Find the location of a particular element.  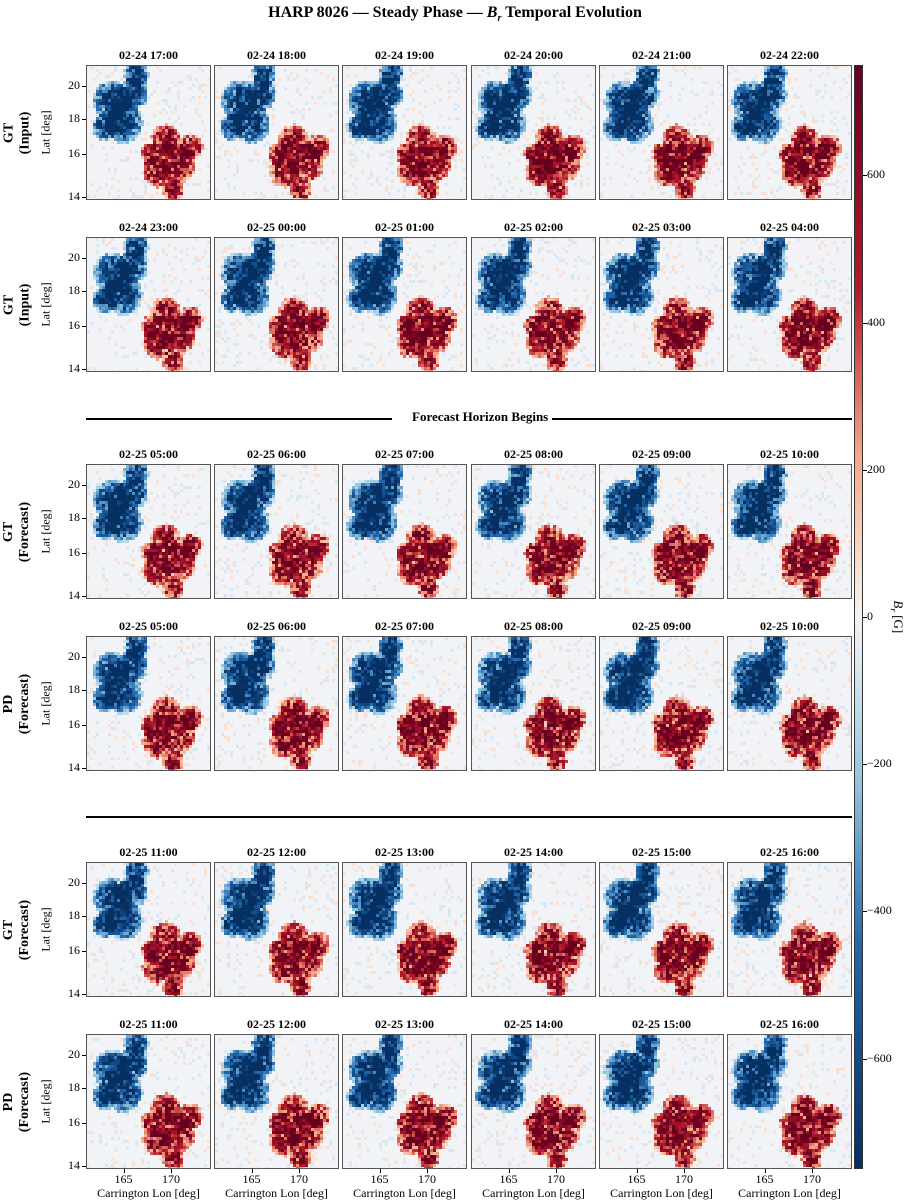

panel-timestamp: 02-24 18:00 is located at coordinates (276, 55).